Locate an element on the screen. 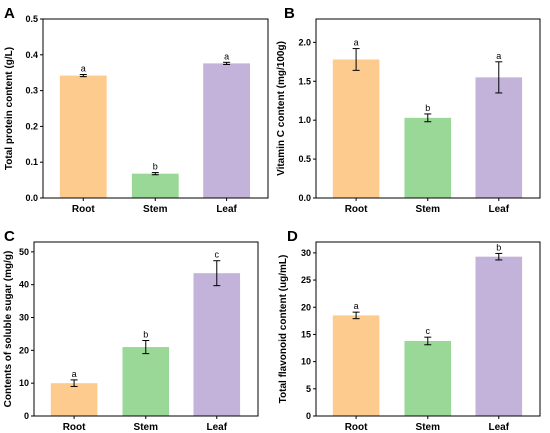 Image resolution: width=550 pixels, height=433 pixels. y-tick-label: 15 is located at coordinates (306, 334).